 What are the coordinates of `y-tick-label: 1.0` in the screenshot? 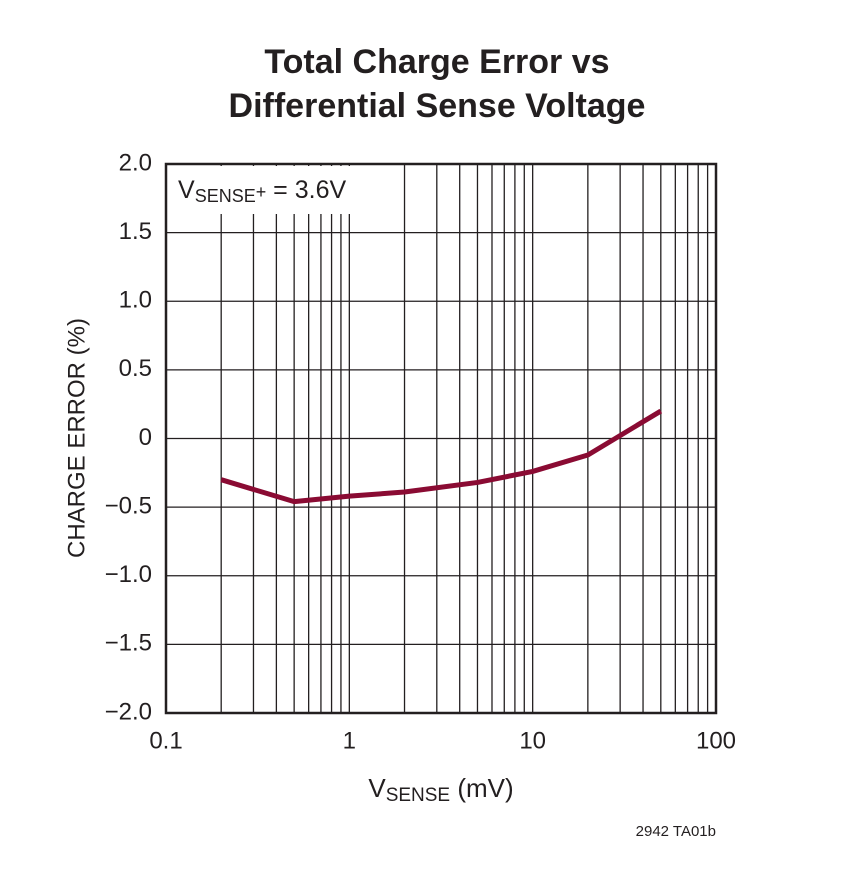 It's located at (135, 300).